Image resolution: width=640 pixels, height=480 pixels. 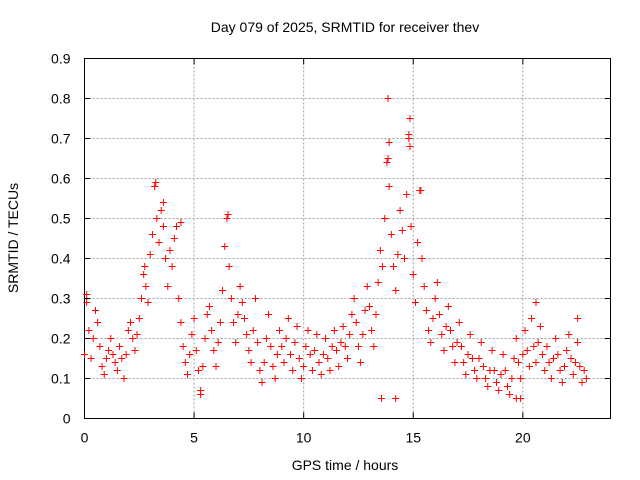 What do you see at coordinates (61, 299) in the screenshot?
I see `y-tick-label: 0.3` at bounding box center [61, 299].